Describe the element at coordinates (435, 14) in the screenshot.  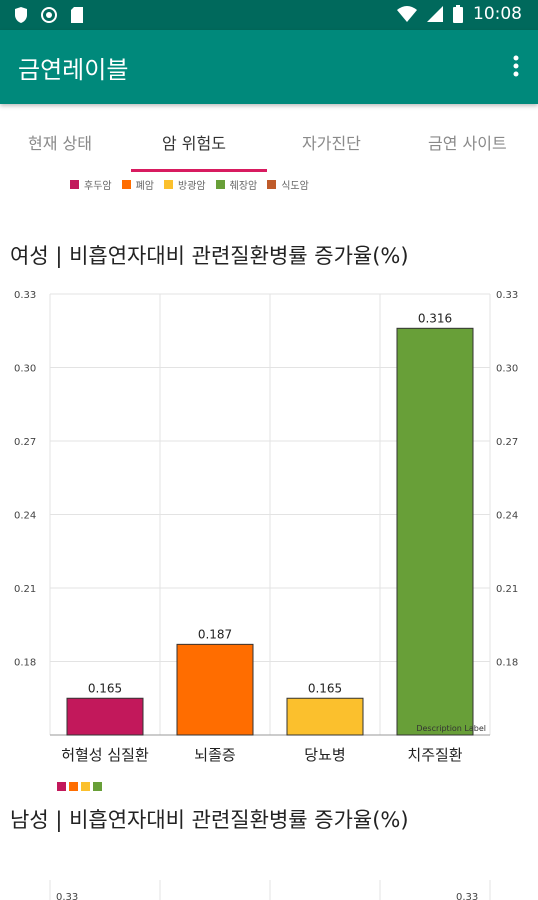
I see `signal-icon` at that location.